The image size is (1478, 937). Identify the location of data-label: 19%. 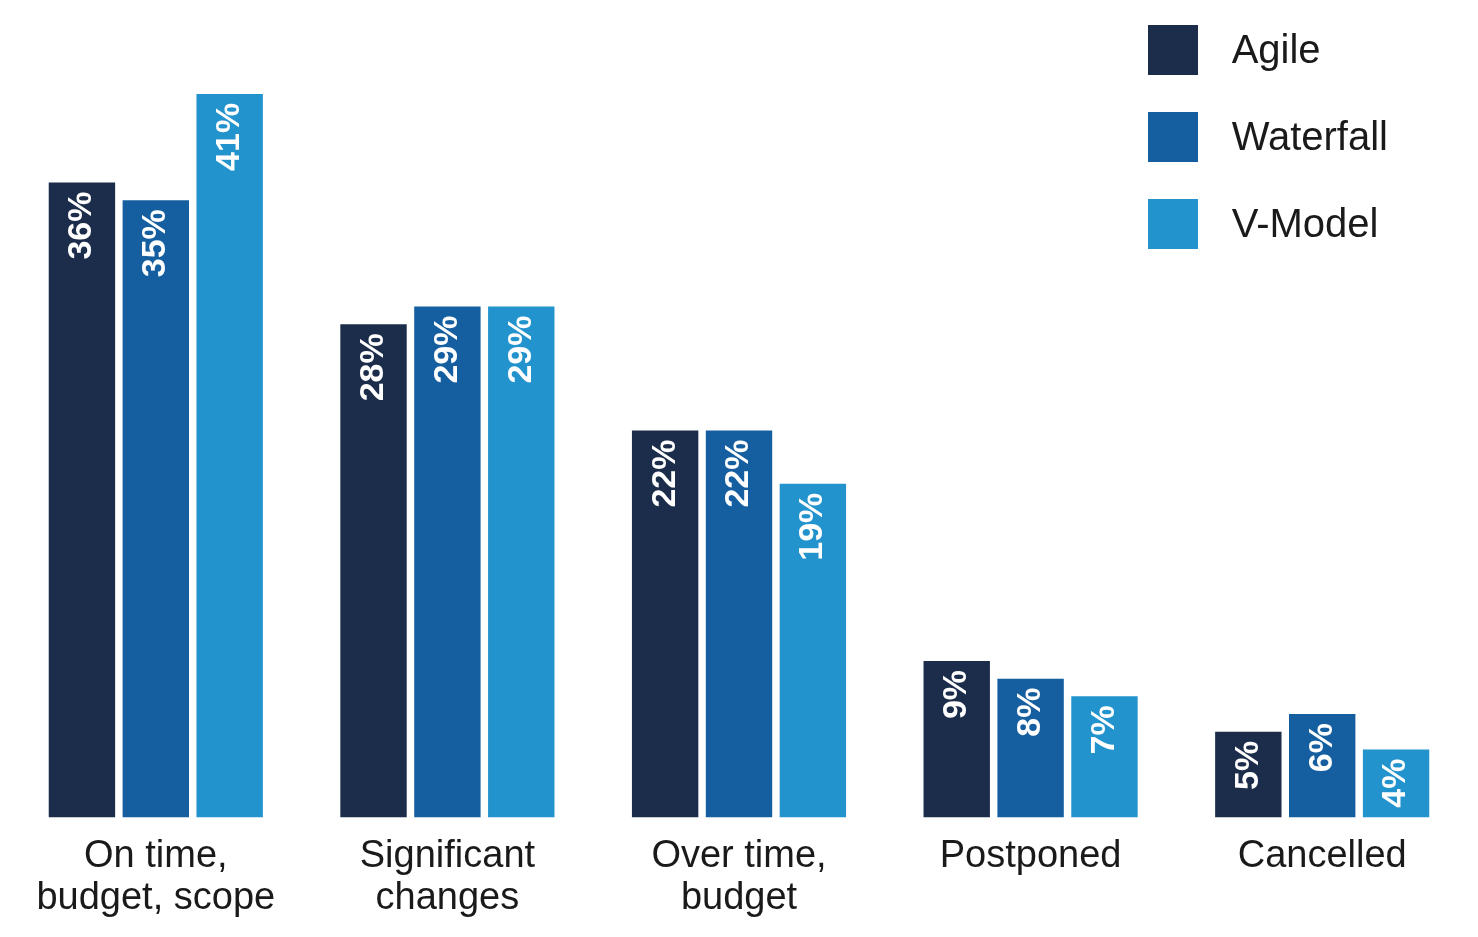
(810, 526).